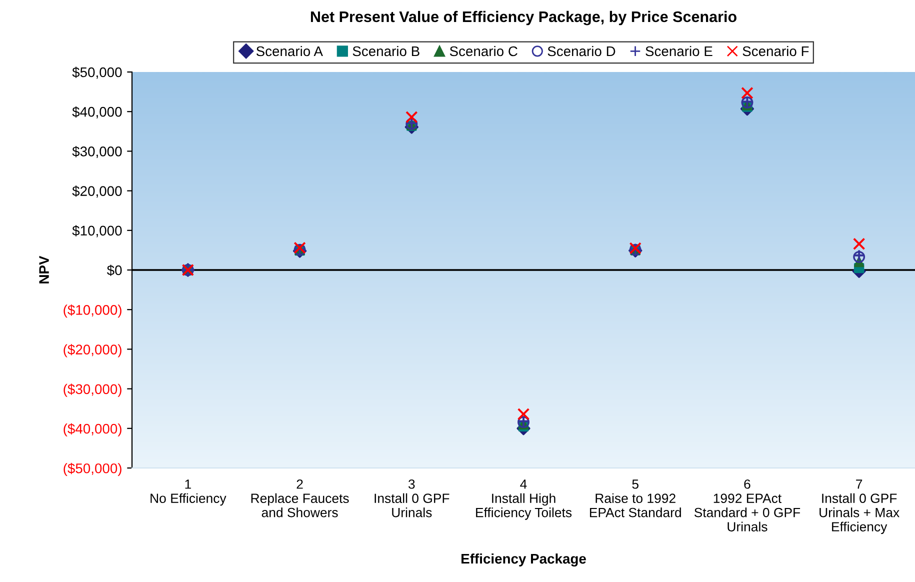  Describe the element at coordinates (412, 498) in the screenshot. I see `x-tick-label: 3 Install 0 GPF Urinals` at that location.